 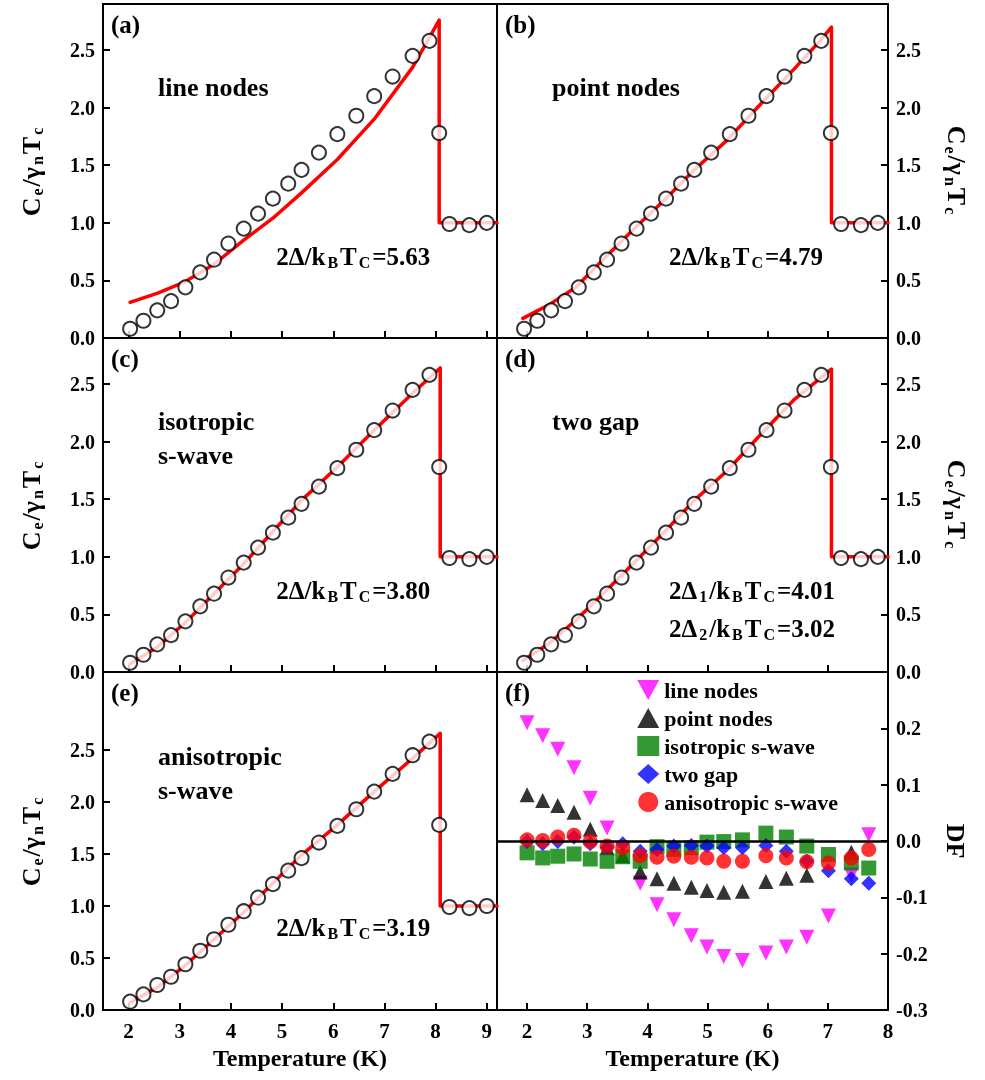 What do you see at coordinates (125, 693) in the screenshot?
I see `annotation: (e)` at bounding box center [125, 693].